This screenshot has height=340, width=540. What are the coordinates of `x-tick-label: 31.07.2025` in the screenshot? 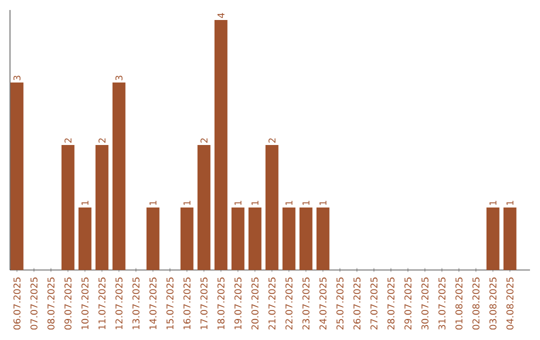 It's located at (442, 304).